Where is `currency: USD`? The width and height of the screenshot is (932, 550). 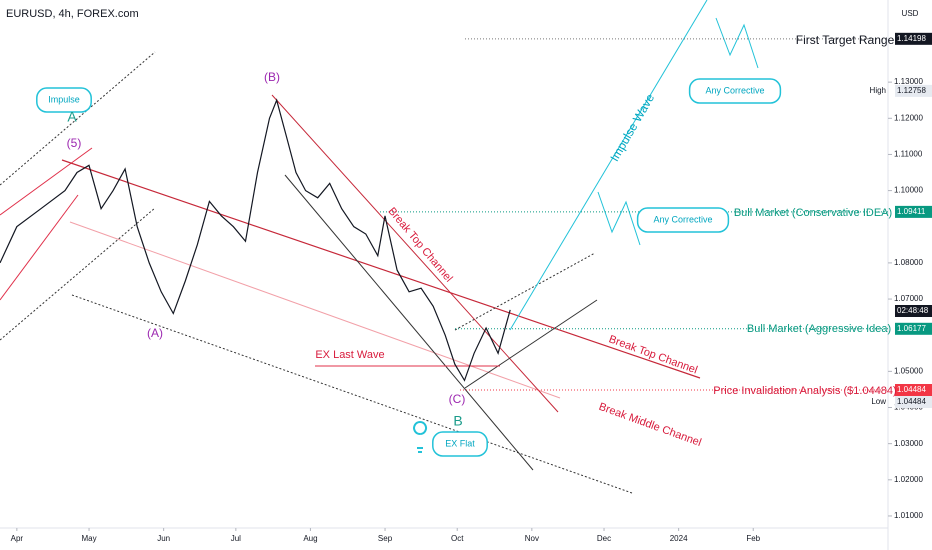 currency: USD is located at coordinates (910, 13).